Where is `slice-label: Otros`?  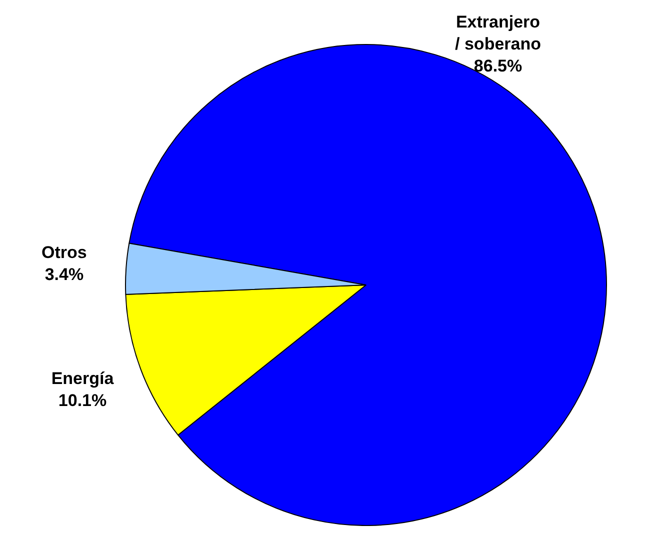
slice-label: Otros is located at coordinates (64, 252).